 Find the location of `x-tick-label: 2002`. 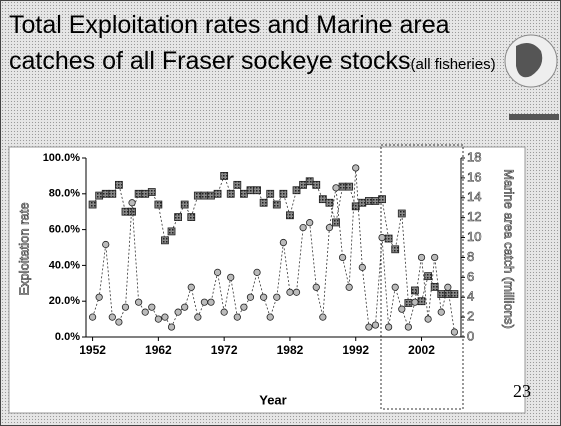

x-tick-label: 2002 is located at coordinates (421, 350).